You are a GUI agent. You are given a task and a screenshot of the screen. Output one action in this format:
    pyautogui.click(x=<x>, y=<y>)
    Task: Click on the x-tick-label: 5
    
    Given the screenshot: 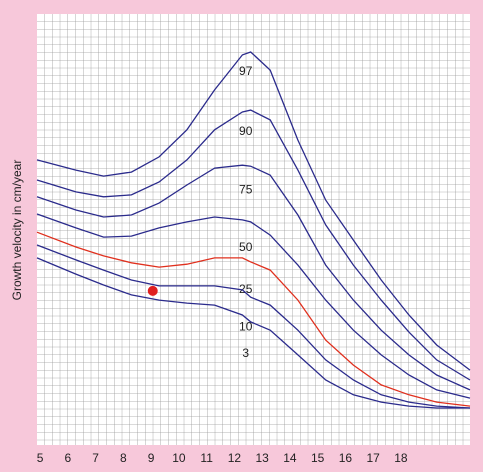 What is the action you would take?
    pyautogui.click(x=40, y=458)
    